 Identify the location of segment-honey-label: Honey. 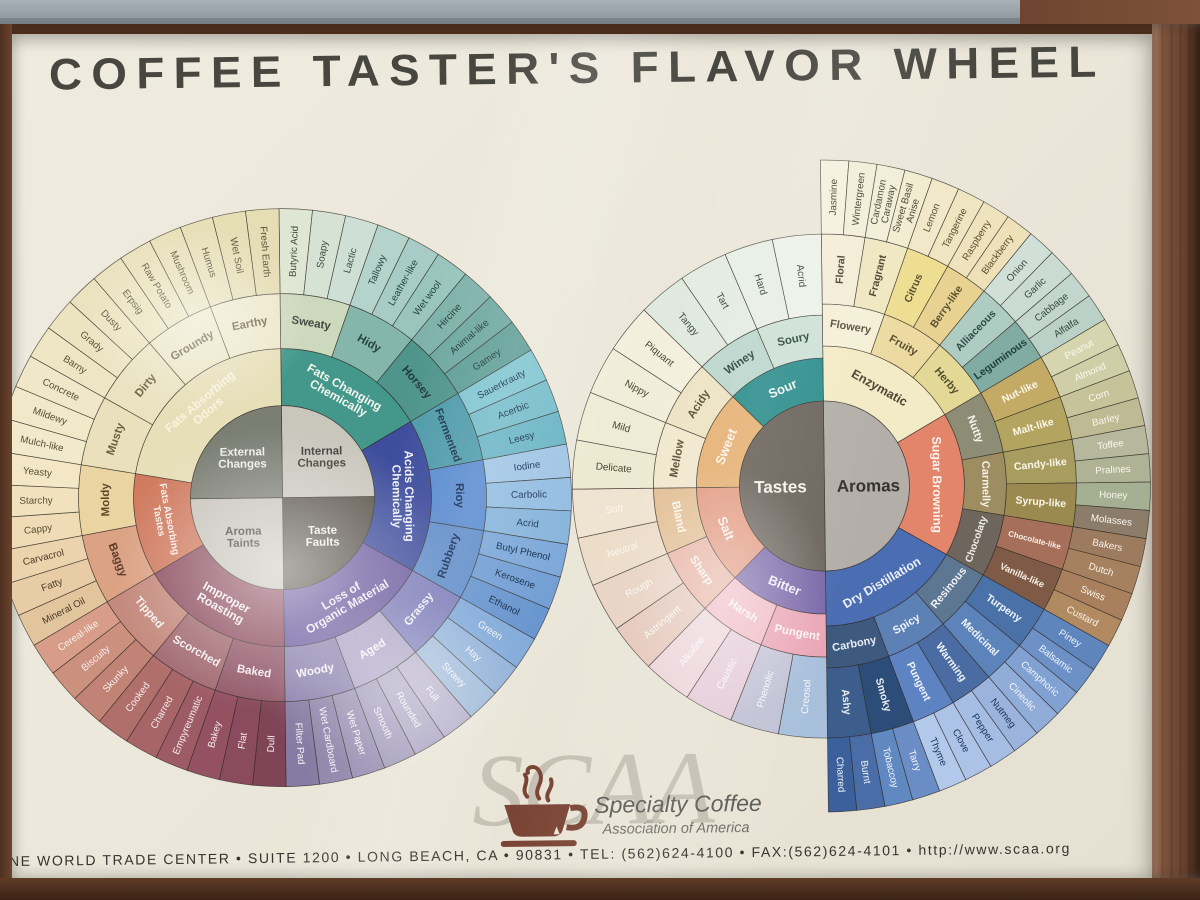
(1113, 495).